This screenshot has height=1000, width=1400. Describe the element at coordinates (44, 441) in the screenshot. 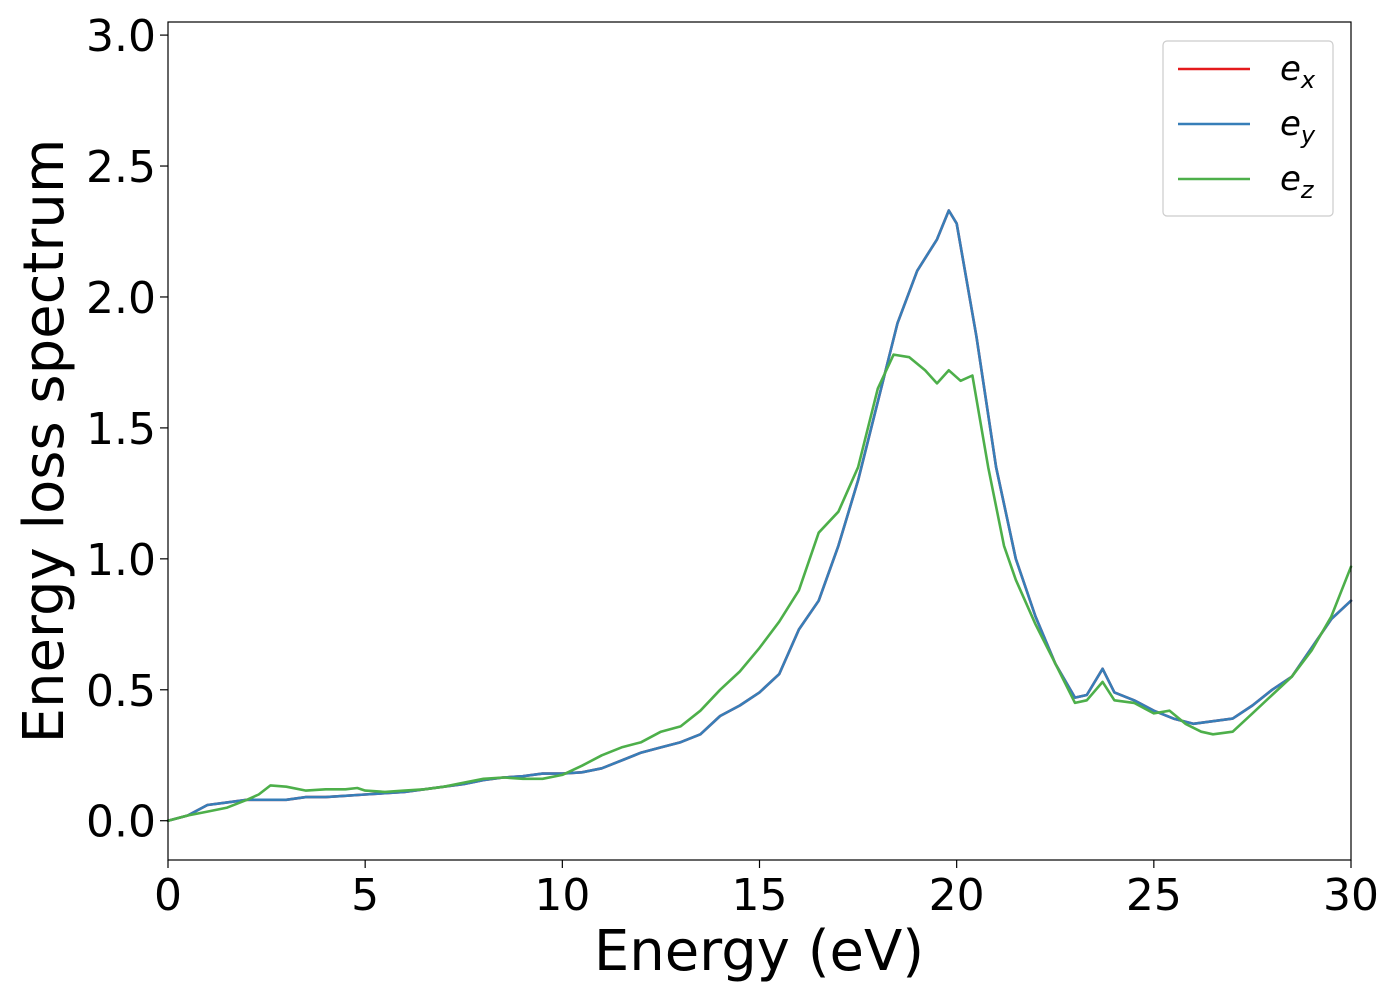

I see `y-axis-label: Energy loss spectrum` at that location.